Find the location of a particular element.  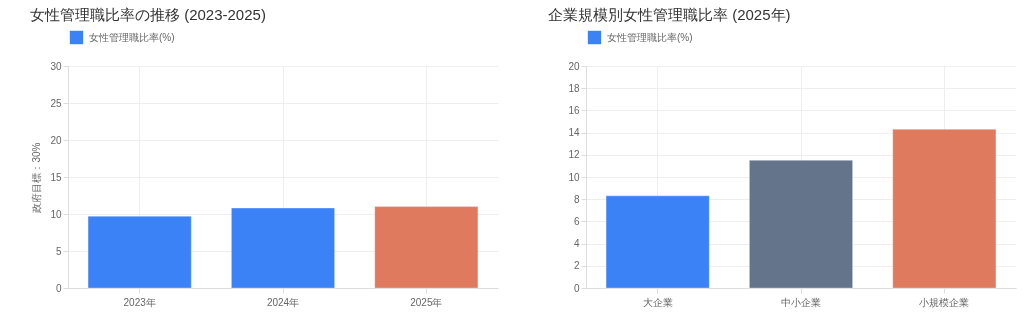

y-axis-title: 政府目標：30% is located at coordinates (37, 177).